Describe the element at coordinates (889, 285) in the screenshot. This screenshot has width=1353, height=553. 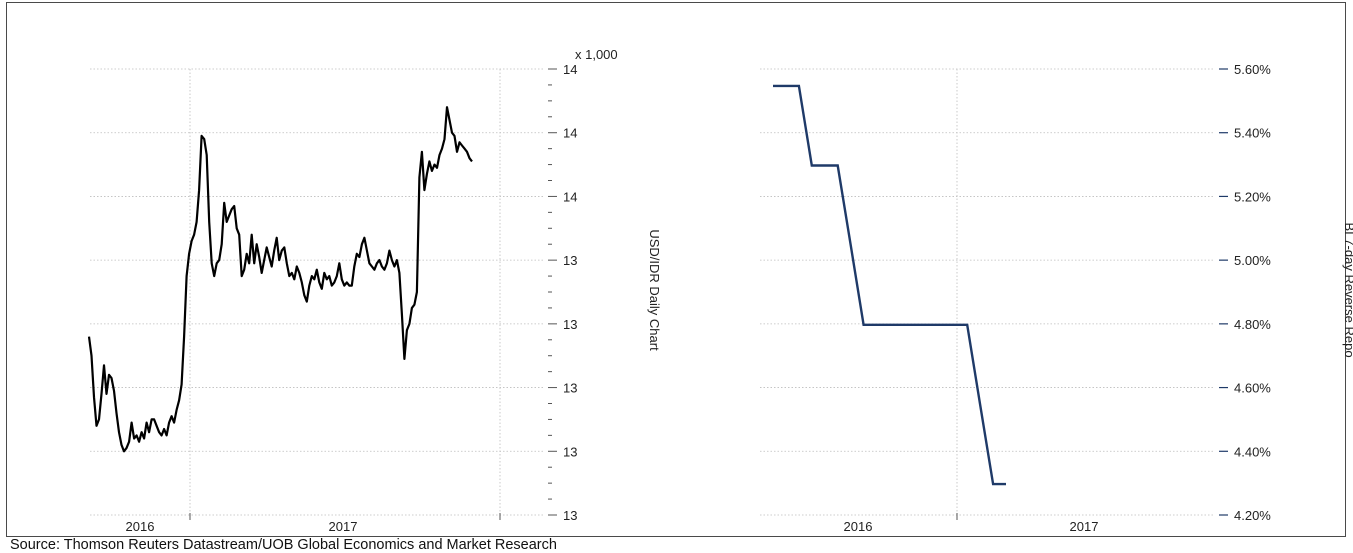
I see `reverse-repo-series-line` at that location.